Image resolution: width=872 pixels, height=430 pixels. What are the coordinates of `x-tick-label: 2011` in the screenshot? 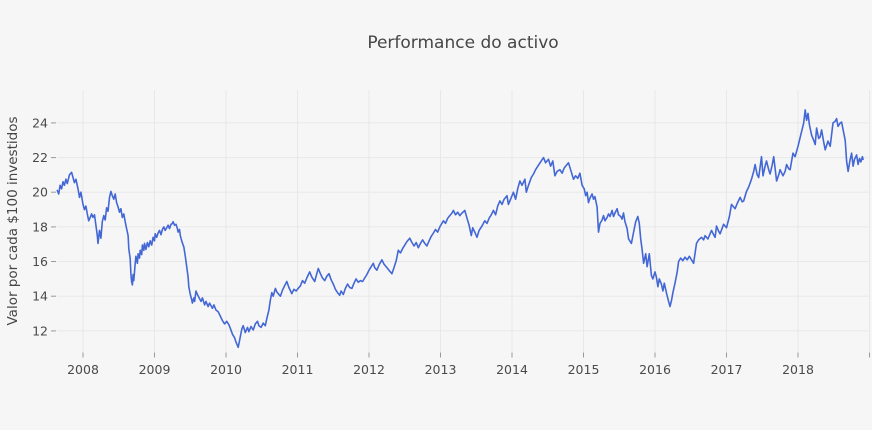 It's located at (298, 369).